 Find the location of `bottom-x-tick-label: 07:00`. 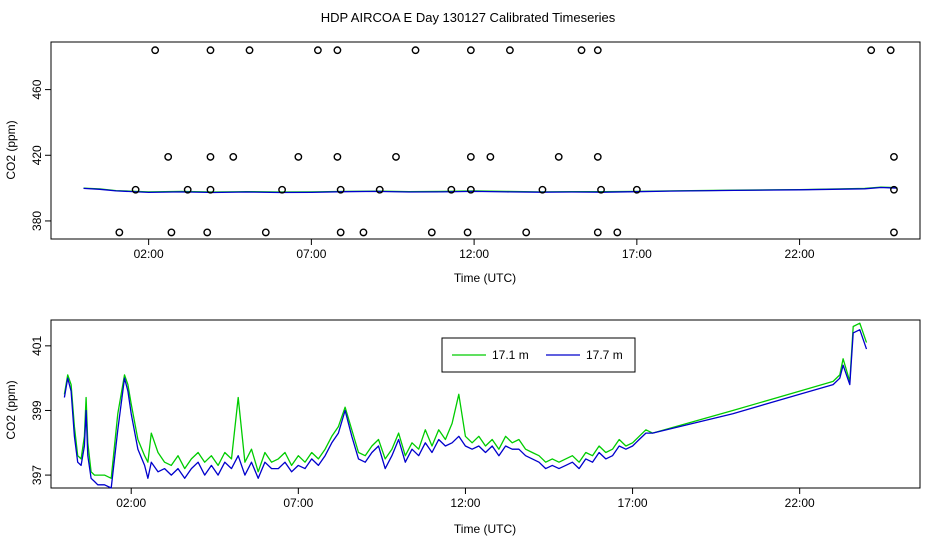

bottom-x-tick-label: 07:00 is located at coordinates (298, 503).